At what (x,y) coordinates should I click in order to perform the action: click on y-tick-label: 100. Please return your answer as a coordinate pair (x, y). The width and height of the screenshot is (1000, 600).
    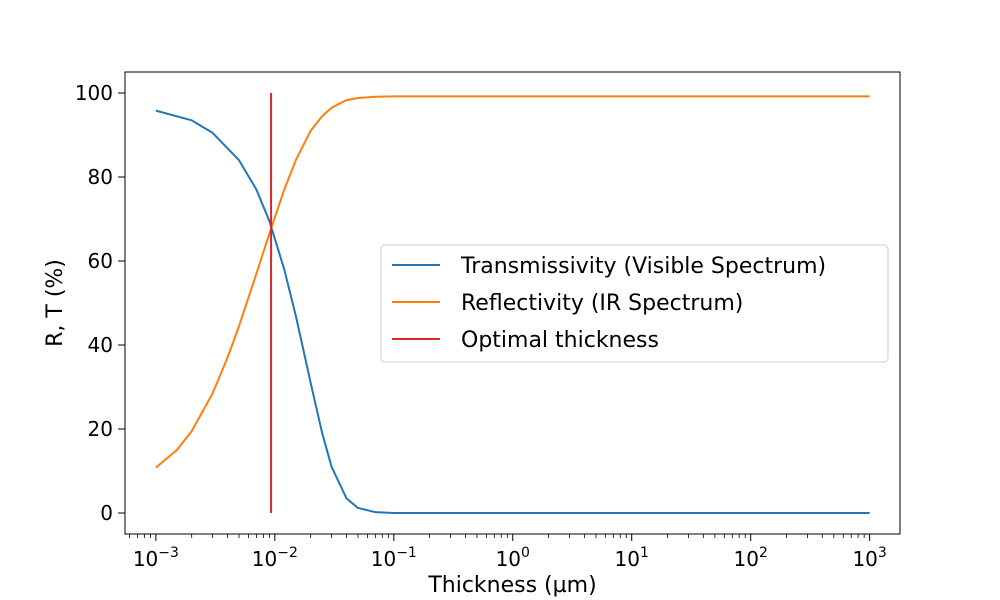
    Looking at the image, I should click on (94, 93).